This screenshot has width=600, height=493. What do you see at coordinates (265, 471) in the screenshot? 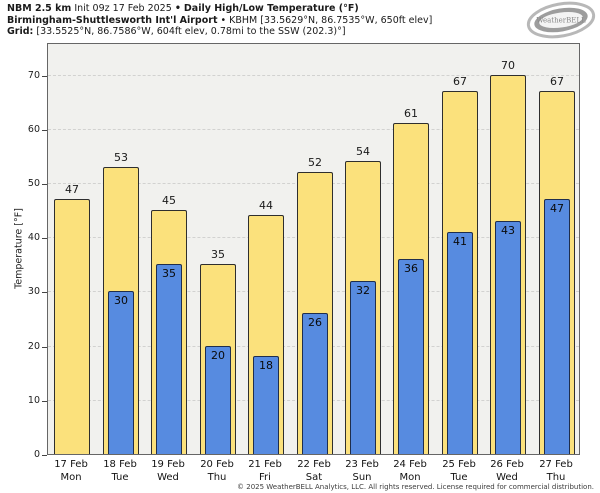
I see `x-tick-label: 21 Feb Fri` at bounding box center [265, 471].